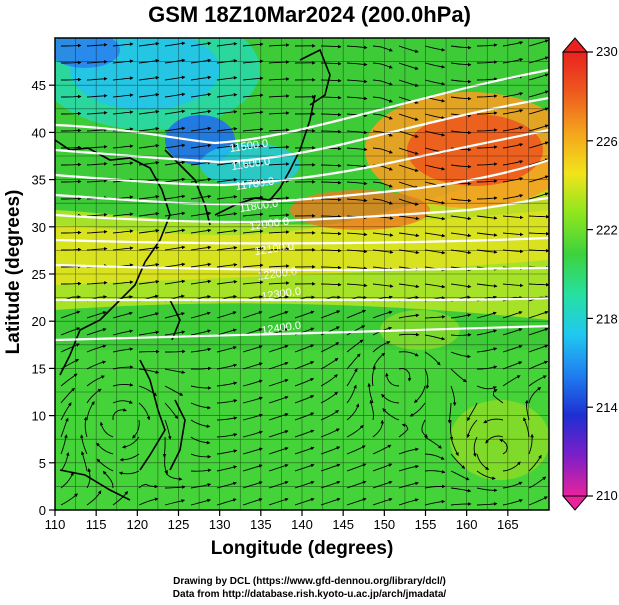  Describe the element at coordinates (42, 510) in the screenshot. I see `y-tick-label: 0` at that location.